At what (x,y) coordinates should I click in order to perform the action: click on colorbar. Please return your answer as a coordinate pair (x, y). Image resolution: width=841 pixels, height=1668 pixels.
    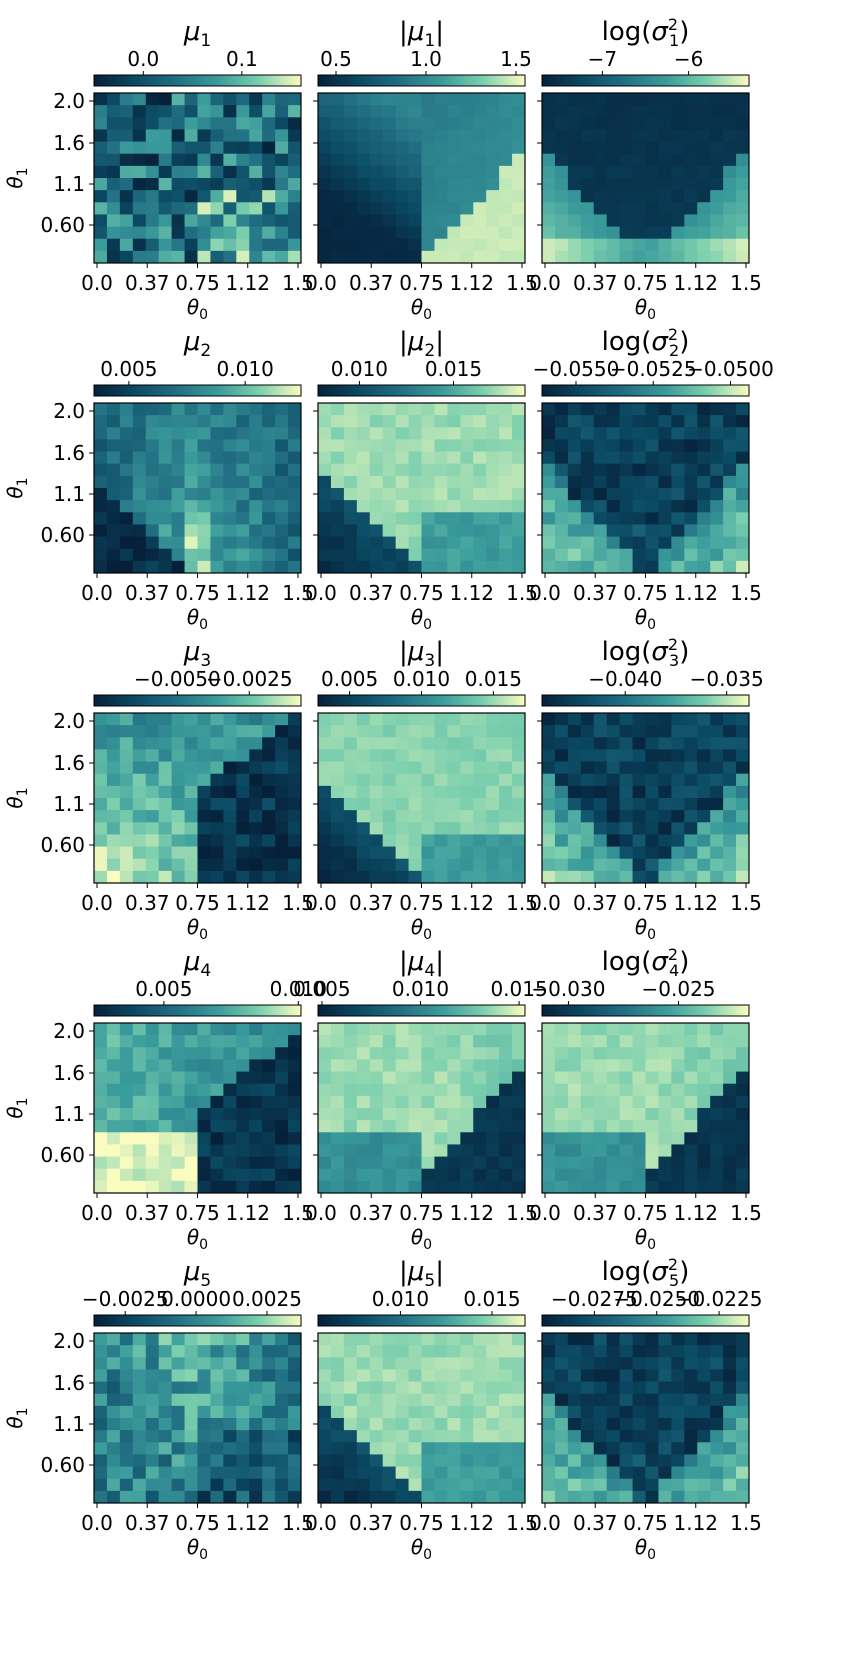
    Looking at the image, I should click on (421, 390).